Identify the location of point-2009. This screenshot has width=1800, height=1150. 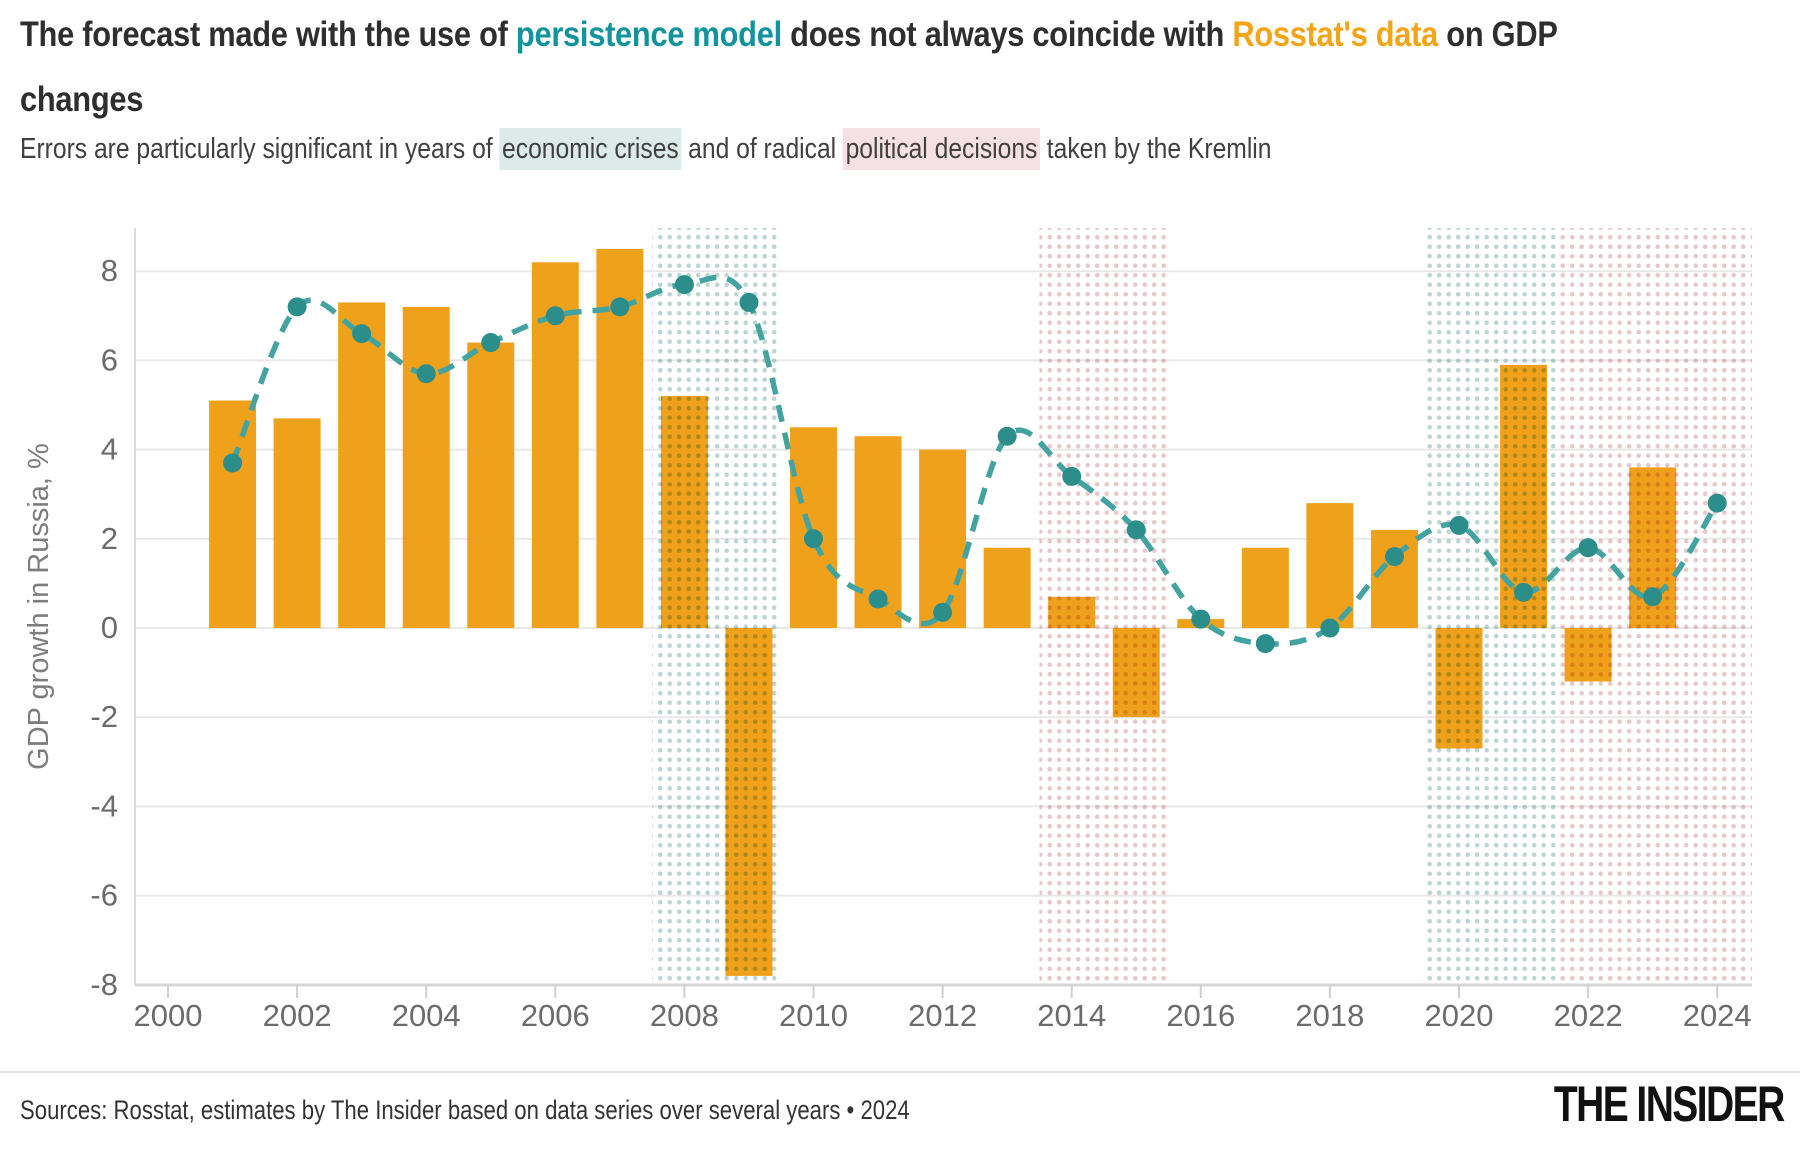
(749, 302).